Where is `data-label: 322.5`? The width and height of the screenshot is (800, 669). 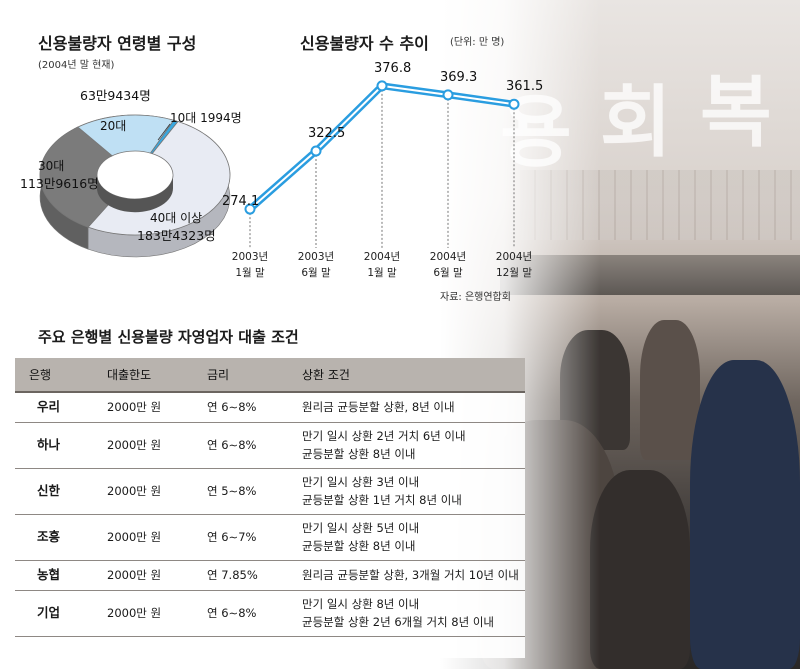
data-label: 322.5 is located at coordinates (326, 133).